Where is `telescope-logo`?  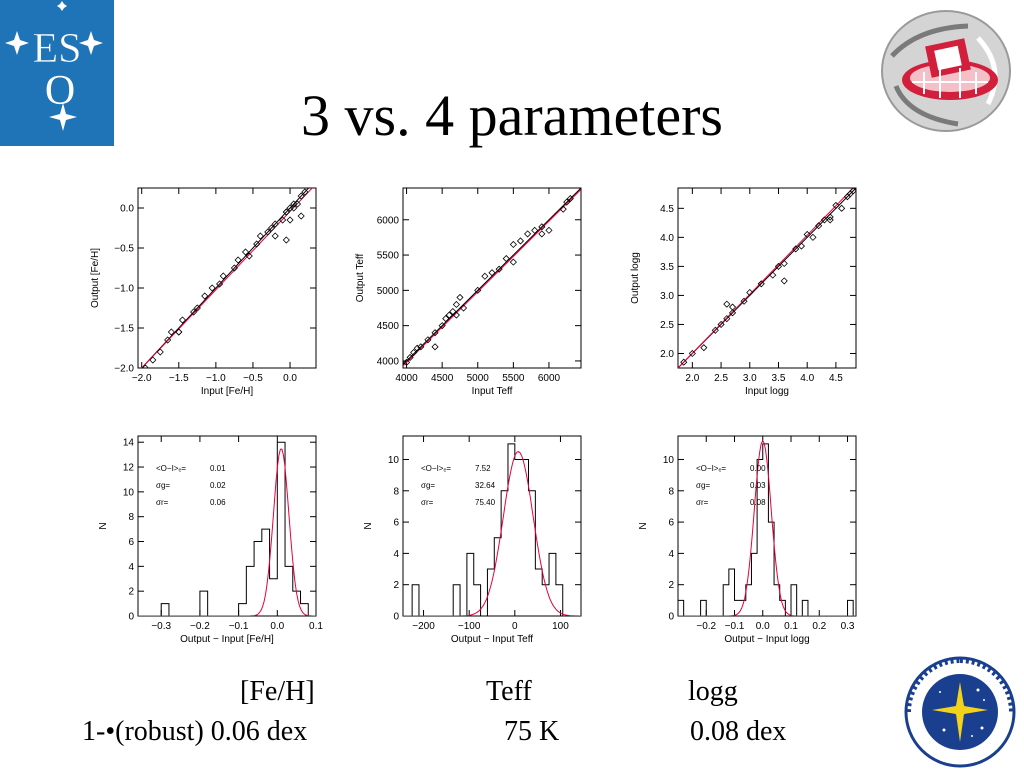 telescope-logo is located at coordinates (946, 71).